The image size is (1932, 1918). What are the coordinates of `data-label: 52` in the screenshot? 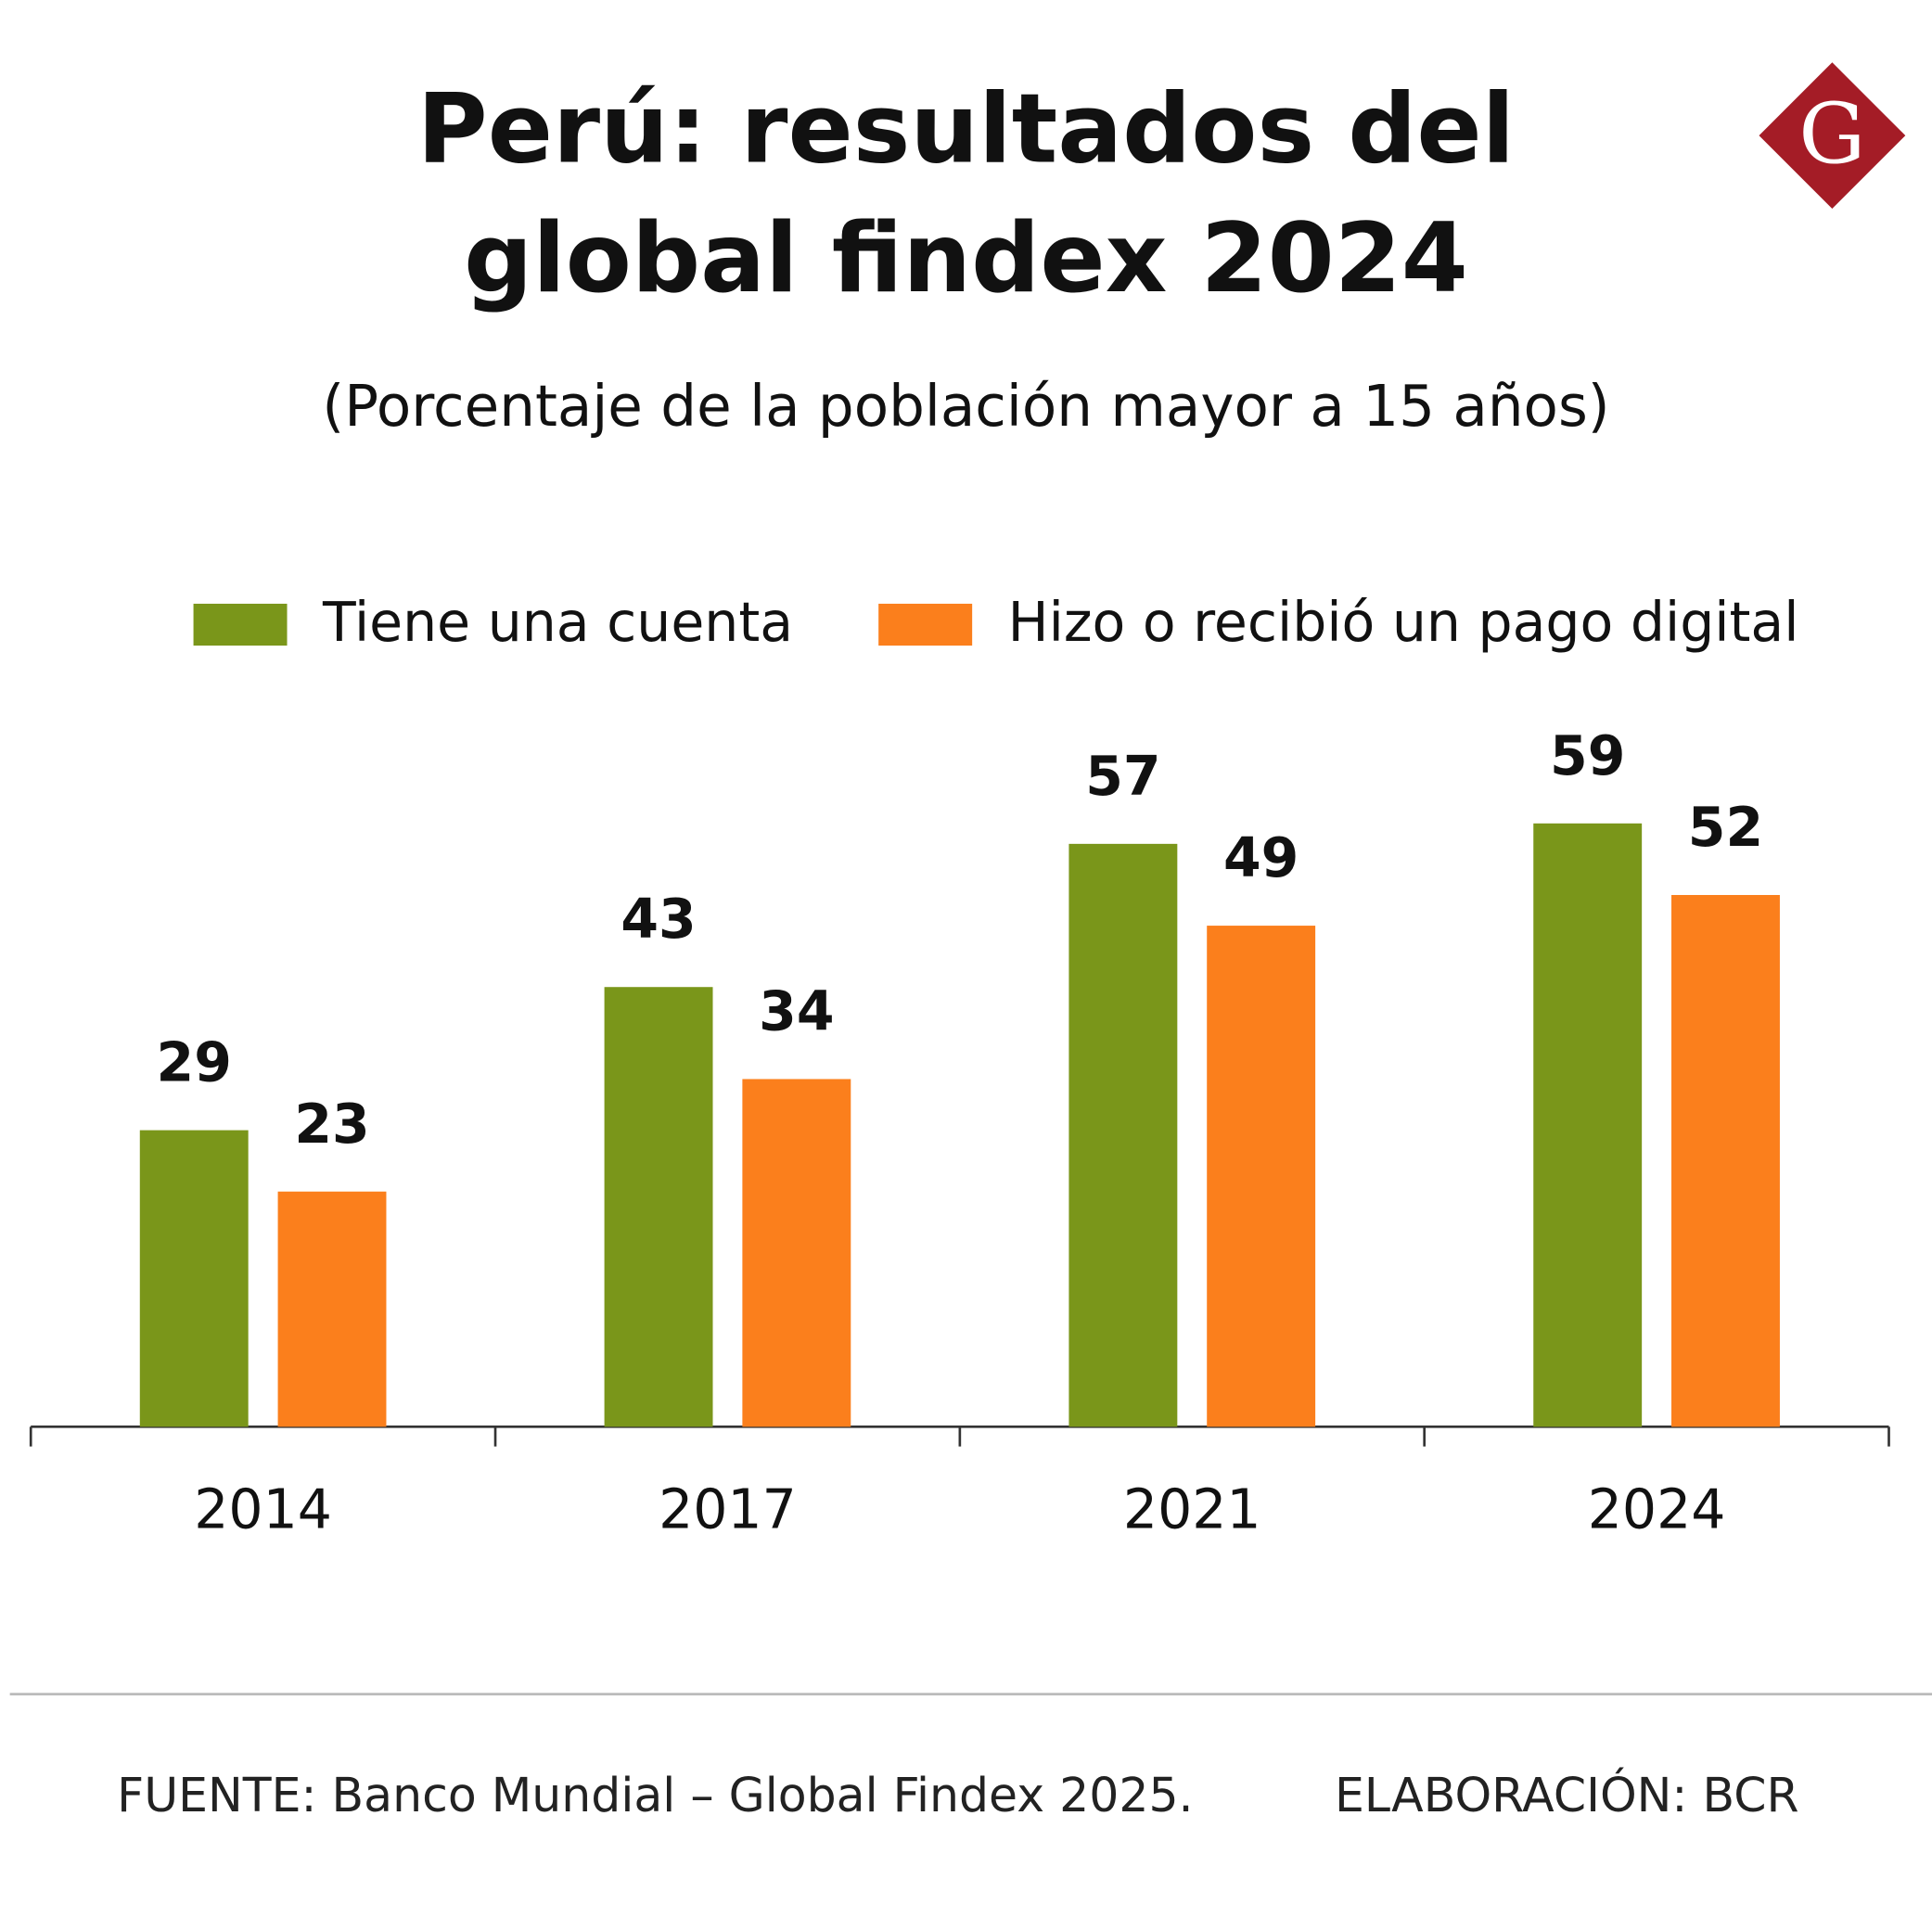 It's located at (1725, 827).